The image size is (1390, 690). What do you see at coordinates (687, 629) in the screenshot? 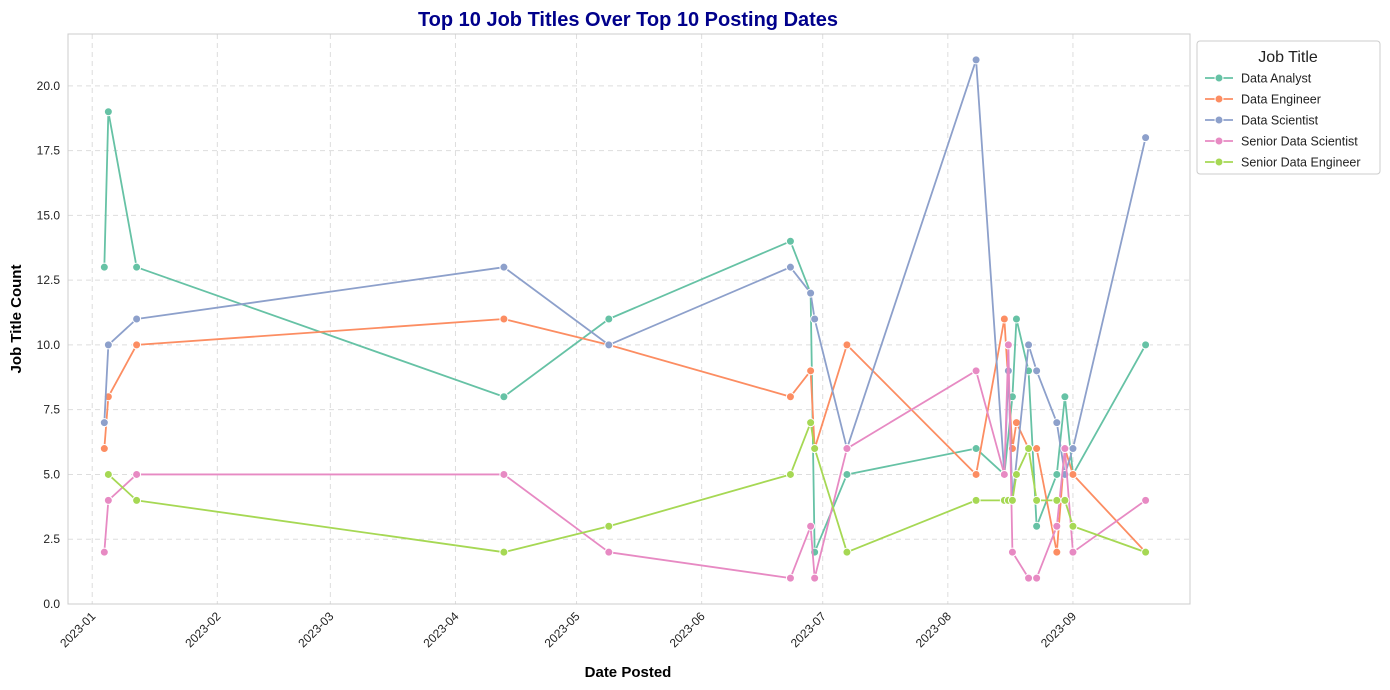
I see `x-tick-label: 2023-06` at bounding box center [687, 629].